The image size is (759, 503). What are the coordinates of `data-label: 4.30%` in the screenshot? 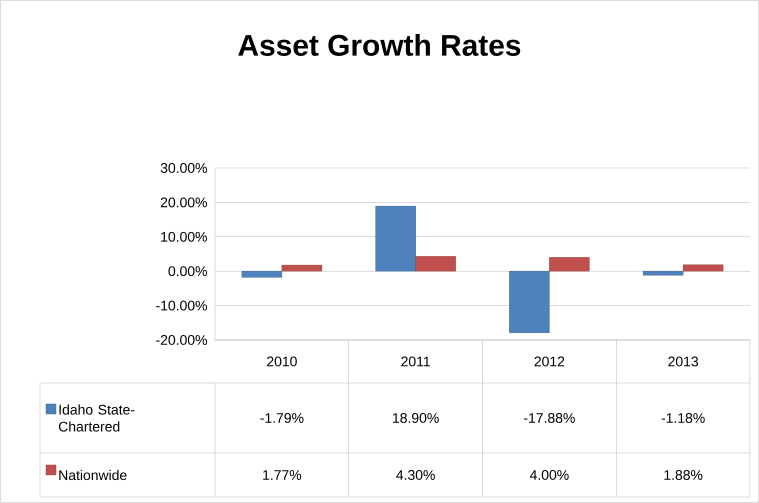 It's located at (415, 475).